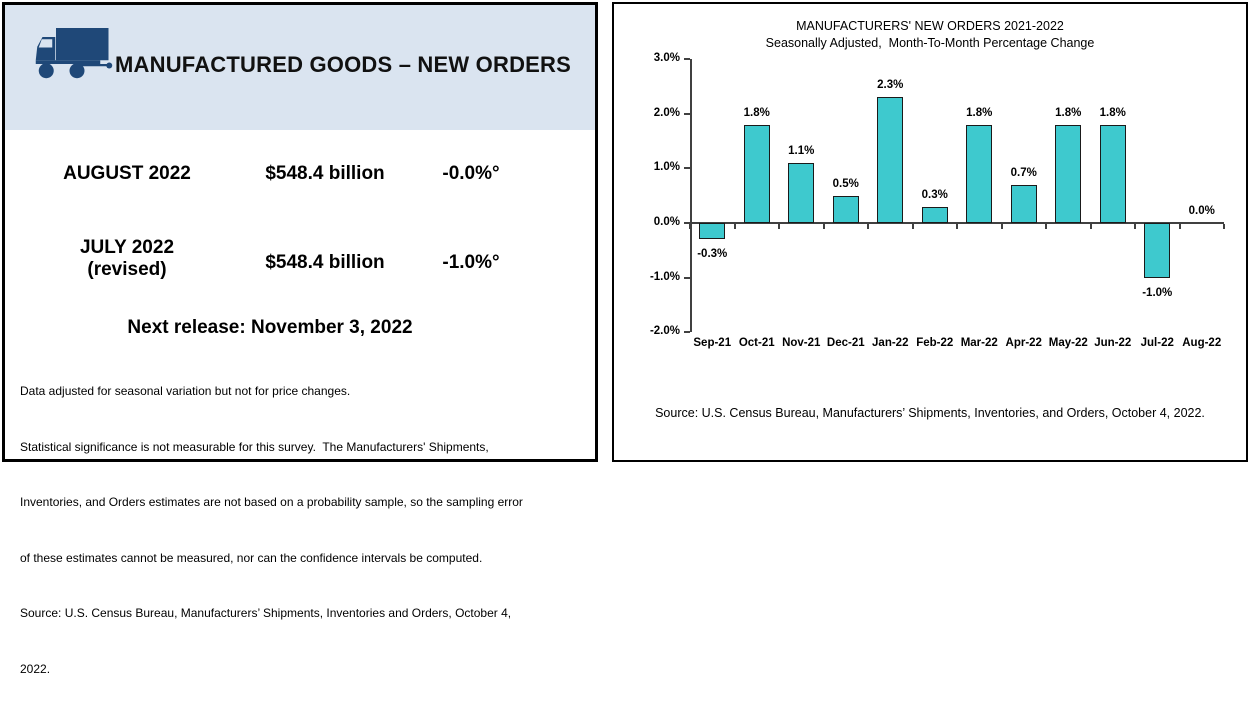 This screenshot has width=1250, height=715. I want to click on x-axis-label: Sep-21, so click(712, 343).